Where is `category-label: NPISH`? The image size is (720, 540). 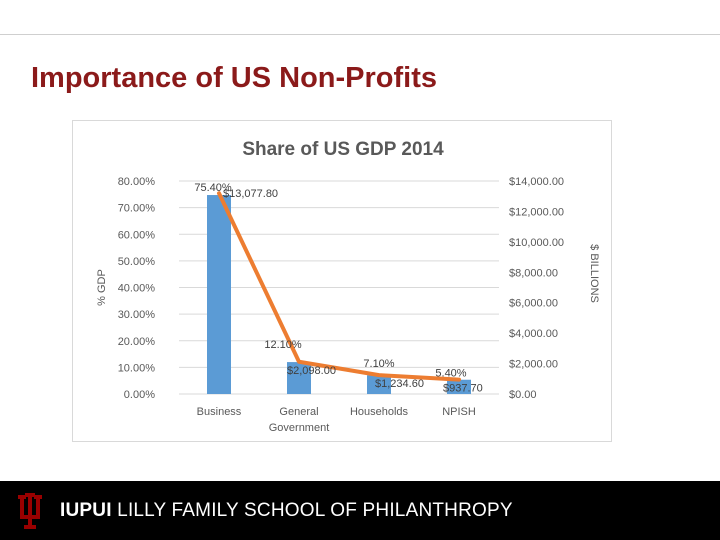
category-label: NPISH is located at coordinates (459, 412).